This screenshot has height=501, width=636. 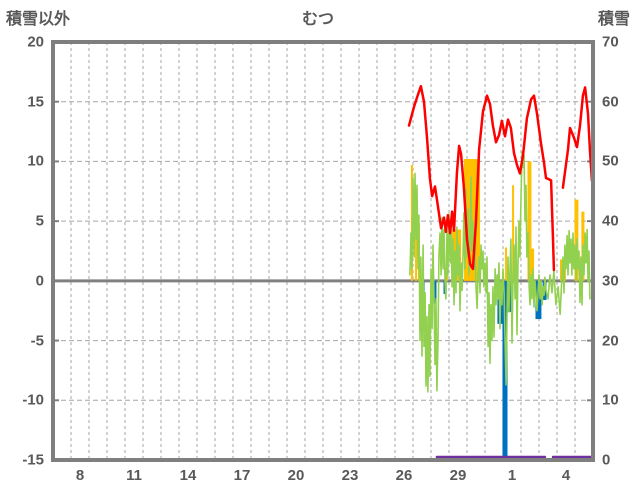 I want to click on right-axis-tick-label: 10, so click(x=610, y=400).